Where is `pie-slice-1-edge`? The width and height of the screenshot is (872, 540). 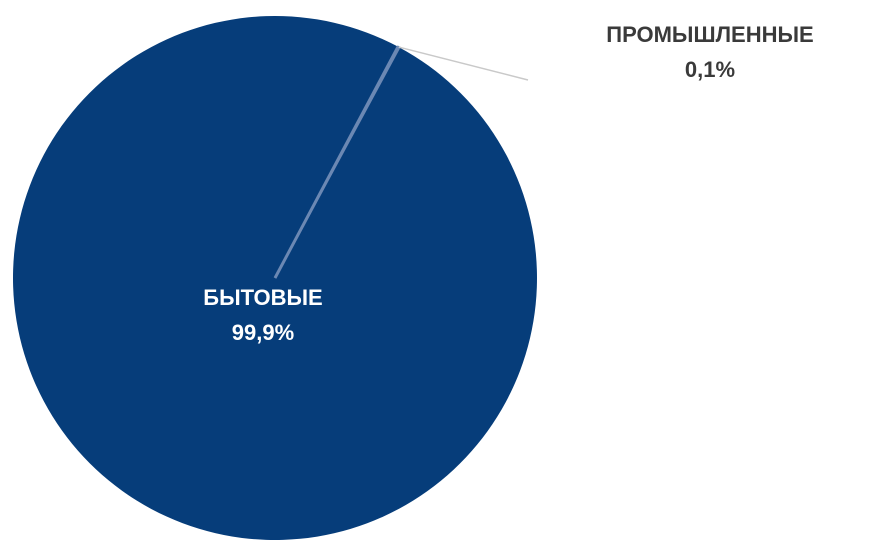 pie-slice-1-edge is located at coordinates (336, 162).